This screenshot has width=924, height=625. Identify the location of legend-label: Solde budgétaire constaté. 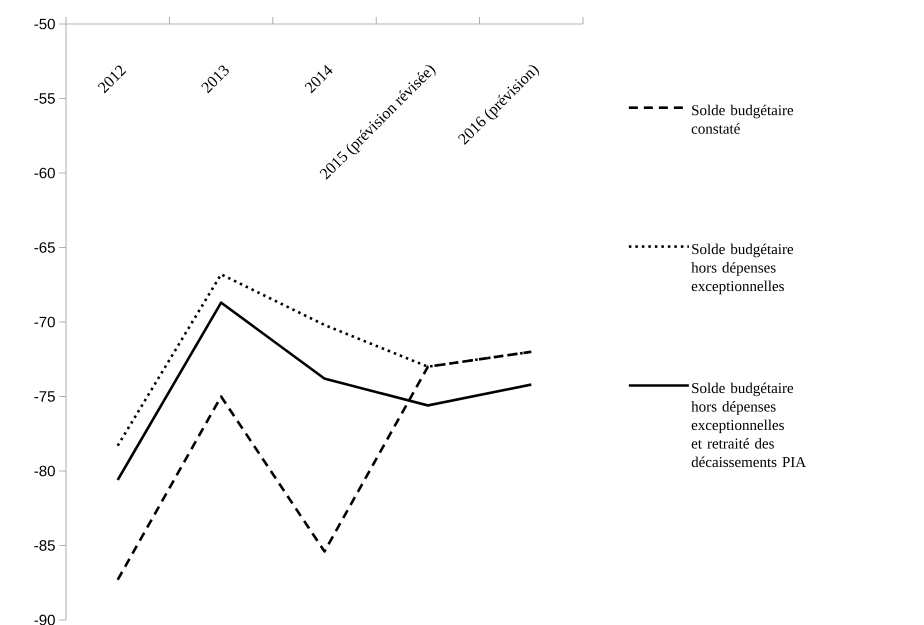
(743, 119).